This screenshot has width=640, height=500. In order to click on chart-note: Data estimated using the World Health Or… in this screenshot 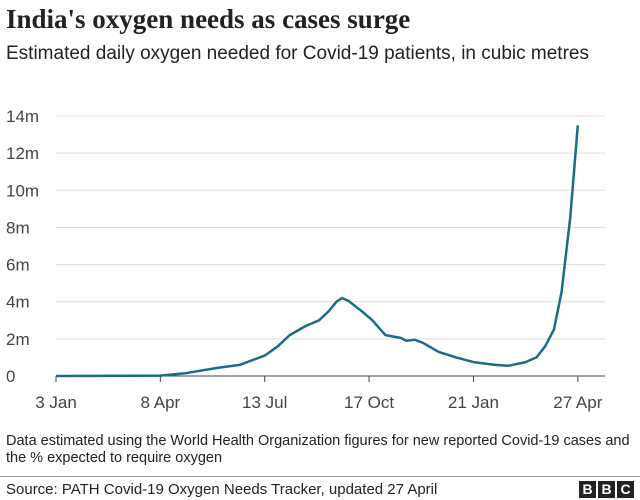, I will do `click(318, 449)`.